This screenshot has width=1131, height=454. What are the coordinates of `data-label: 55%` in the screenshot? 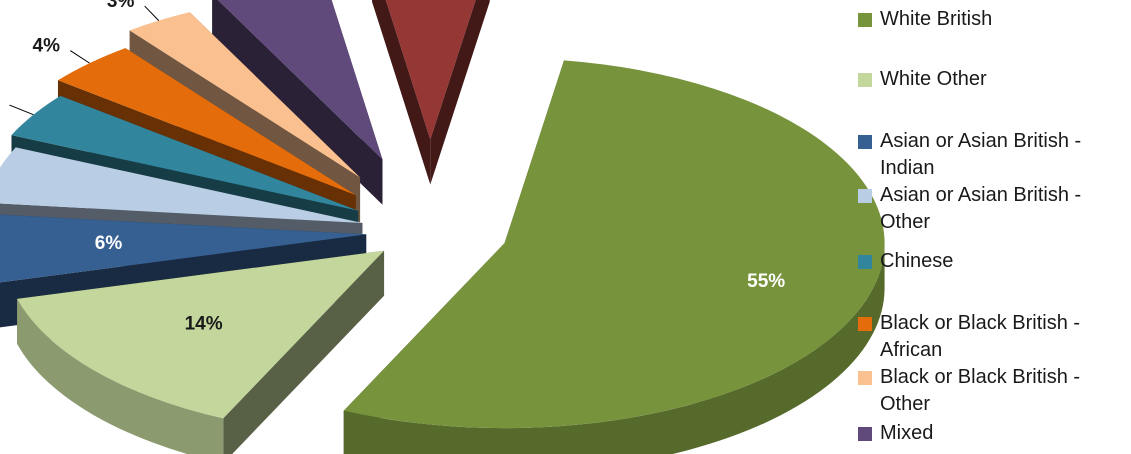 It's located at (766, 281).